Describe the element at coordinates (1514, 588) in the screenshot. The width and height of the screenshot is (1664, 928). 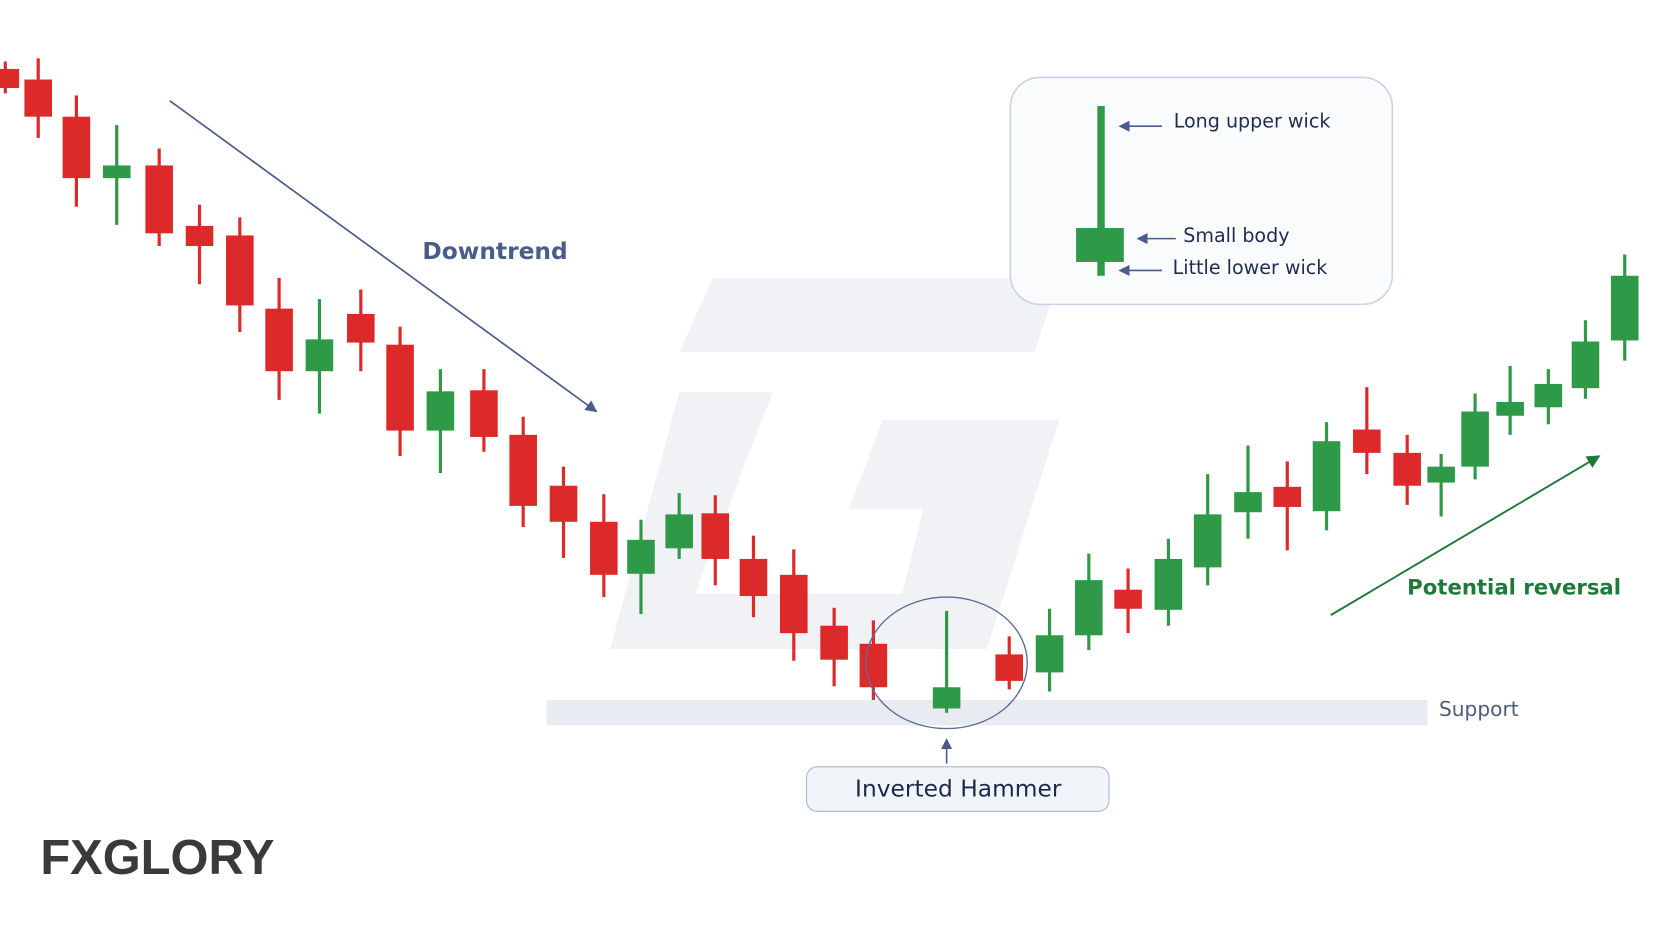
I see `reversal-label: Potential reversal` at that location.